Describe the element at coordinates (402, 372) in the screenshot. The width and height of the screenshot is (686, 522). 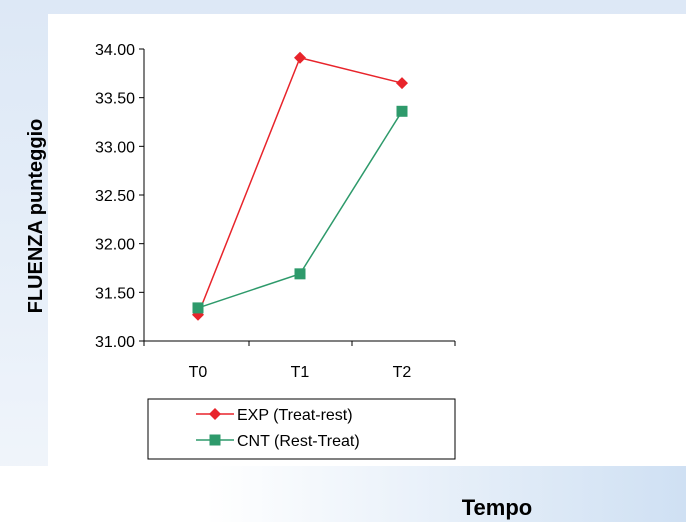
I see `x-tick-label: T2` at that location.